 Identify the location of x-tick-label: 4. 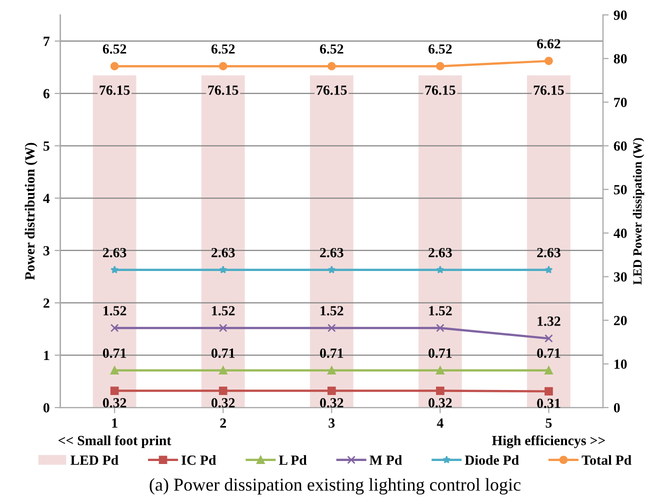
(440, 423).